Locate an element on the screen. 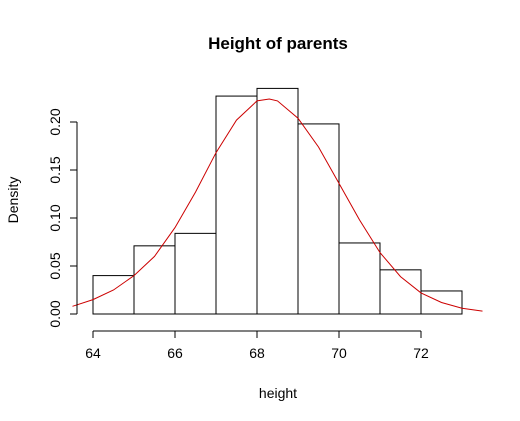 This screenshot has height=421, width=520. x-tick-label: 66 is located at coordinates (175, 353).